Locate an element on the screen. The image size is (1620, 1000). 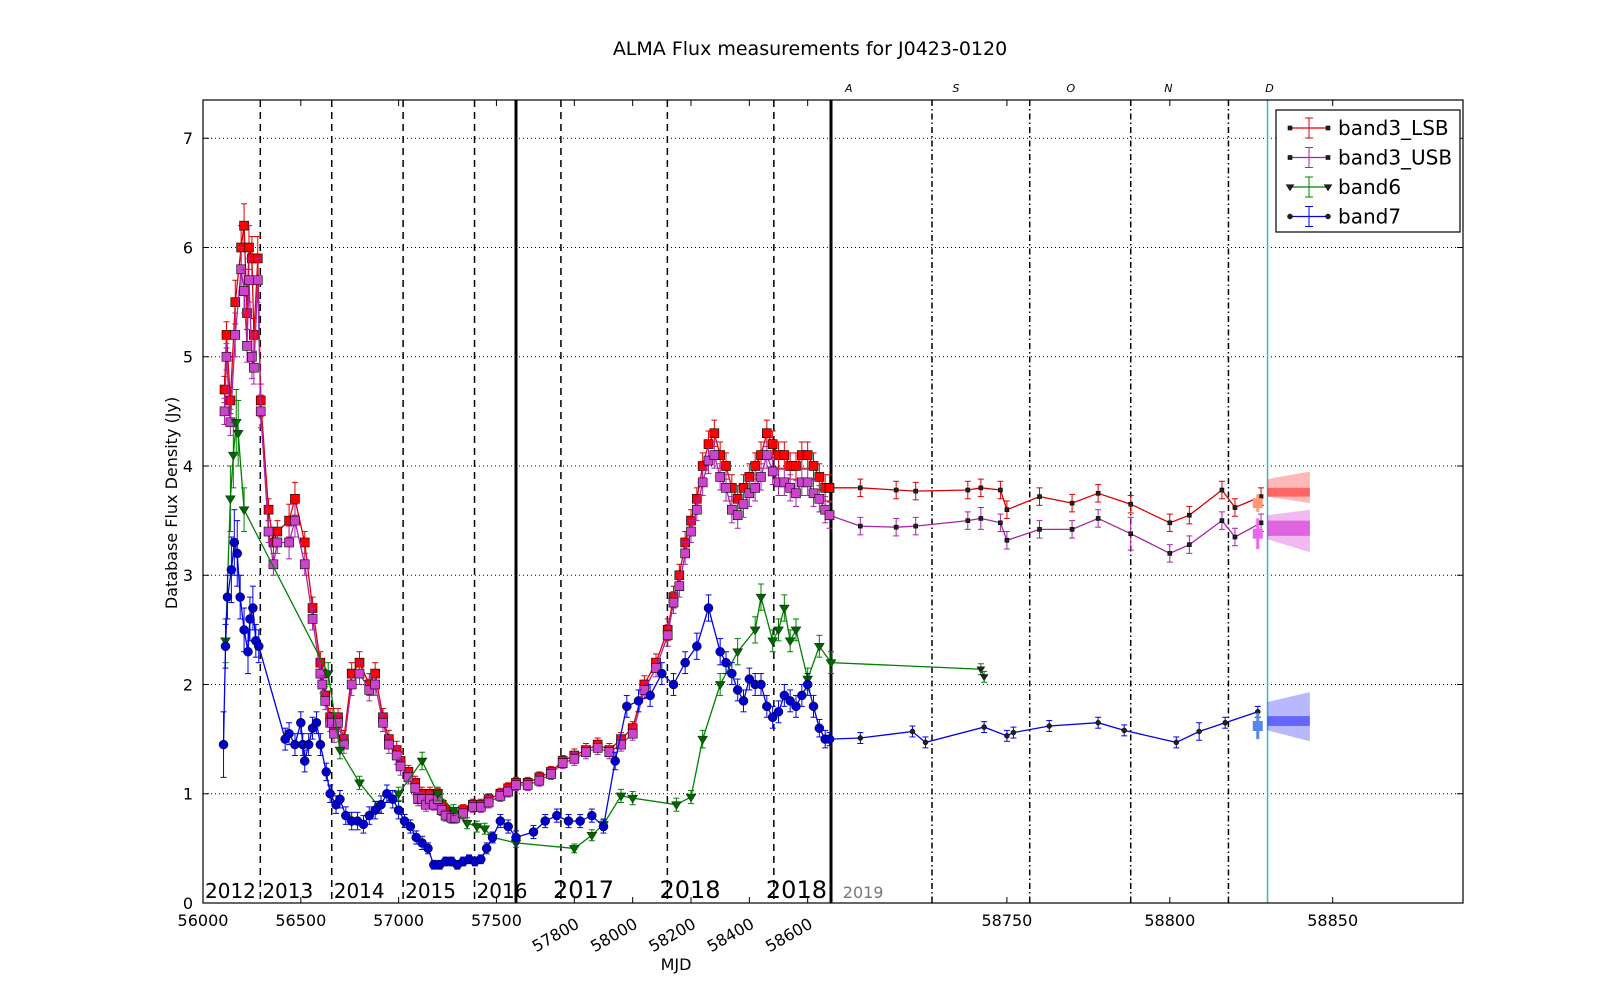
year-label: 2018 is located at coordinates (689, 890).